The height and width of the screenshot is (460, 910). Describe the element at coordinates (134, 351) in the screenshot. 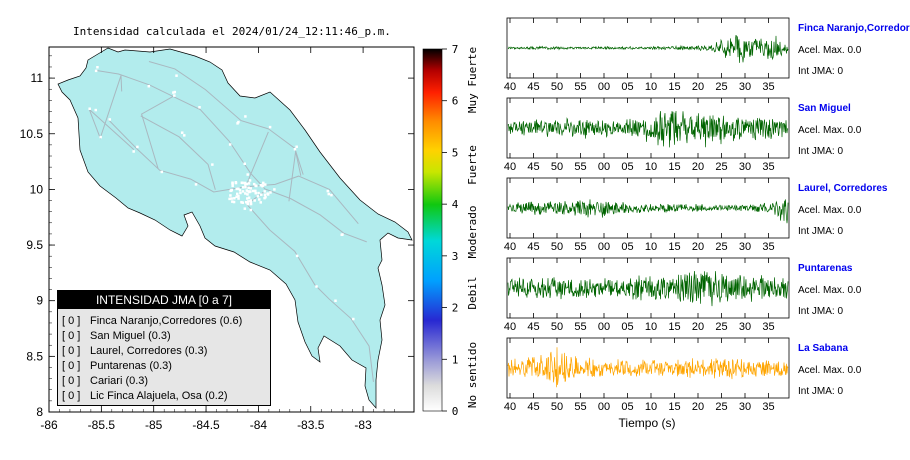

I see `legend-row: [ 0 ] Laurel, Corredores (0.3)` at that location.